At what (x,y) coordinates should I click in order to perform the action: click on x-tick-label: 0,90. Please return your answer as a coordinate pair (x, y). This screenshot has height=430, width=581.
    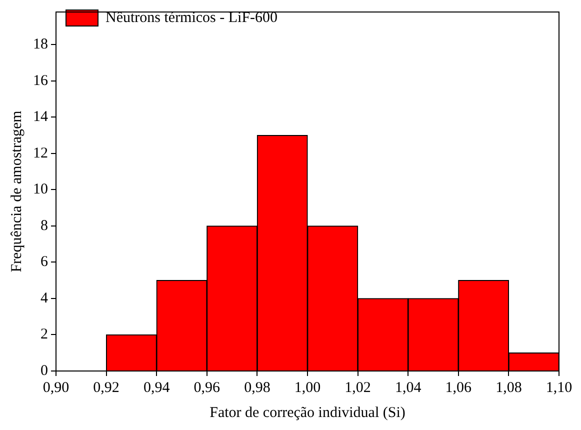
    Looking at the image, I should click on (56, 388).